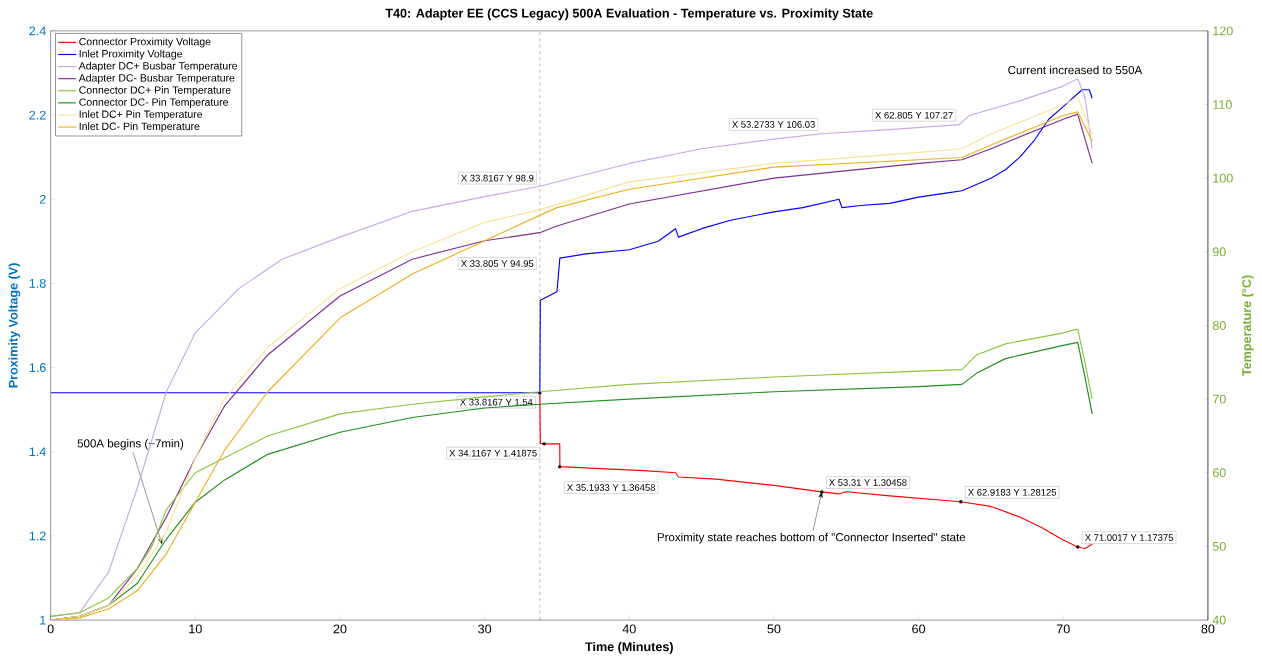 This screenshot has height=662, width=1262. Describe the element at coordinates (141, 115) in the screenshot. I see `legend-label: Inlet DC+ Pin Temperature` at that location.